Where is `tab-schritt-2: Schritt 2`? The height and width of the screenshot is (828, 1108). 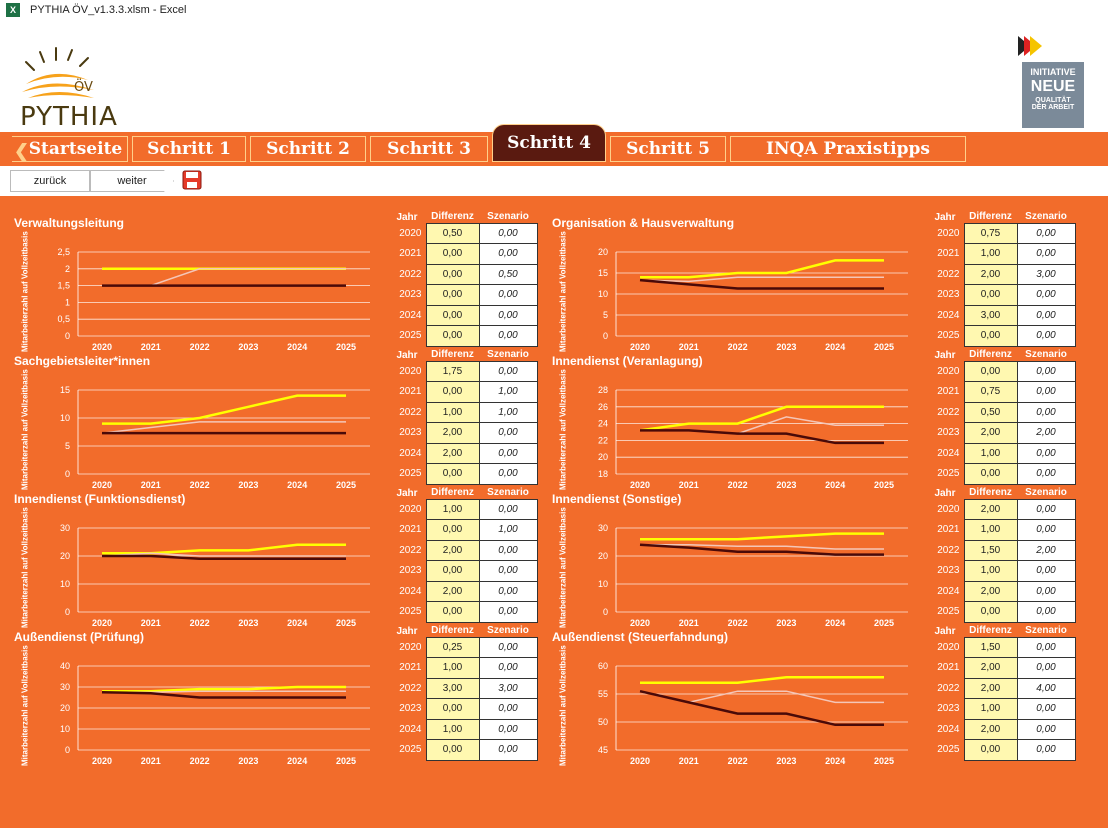 tab-schritt-2: Schritt 2 is located at coordinates (308, 149).